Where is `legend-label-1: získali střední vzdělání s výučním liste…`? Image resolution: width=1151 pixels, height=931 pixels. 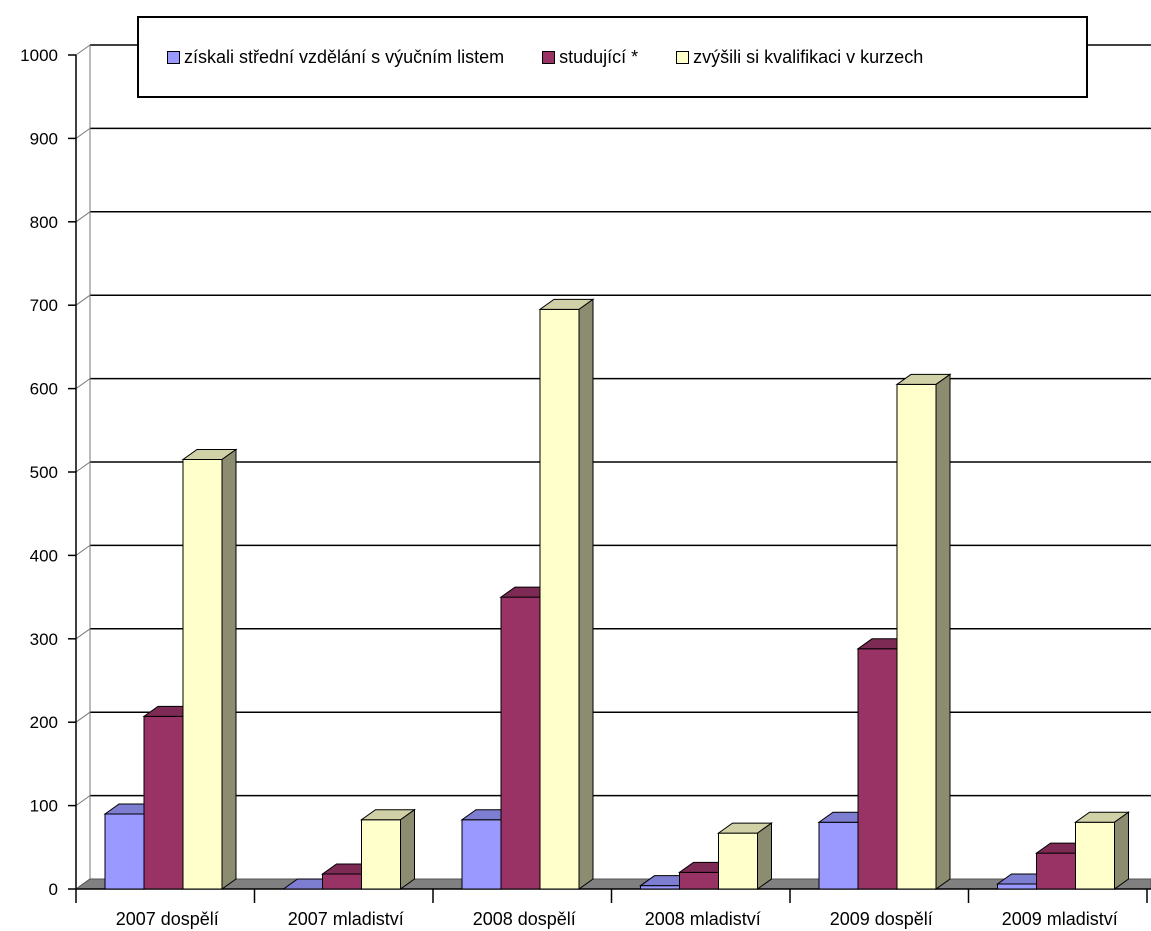 legend-label-1: získali střední vzdělání s výučním liste… is located at coordinates (344, 56).